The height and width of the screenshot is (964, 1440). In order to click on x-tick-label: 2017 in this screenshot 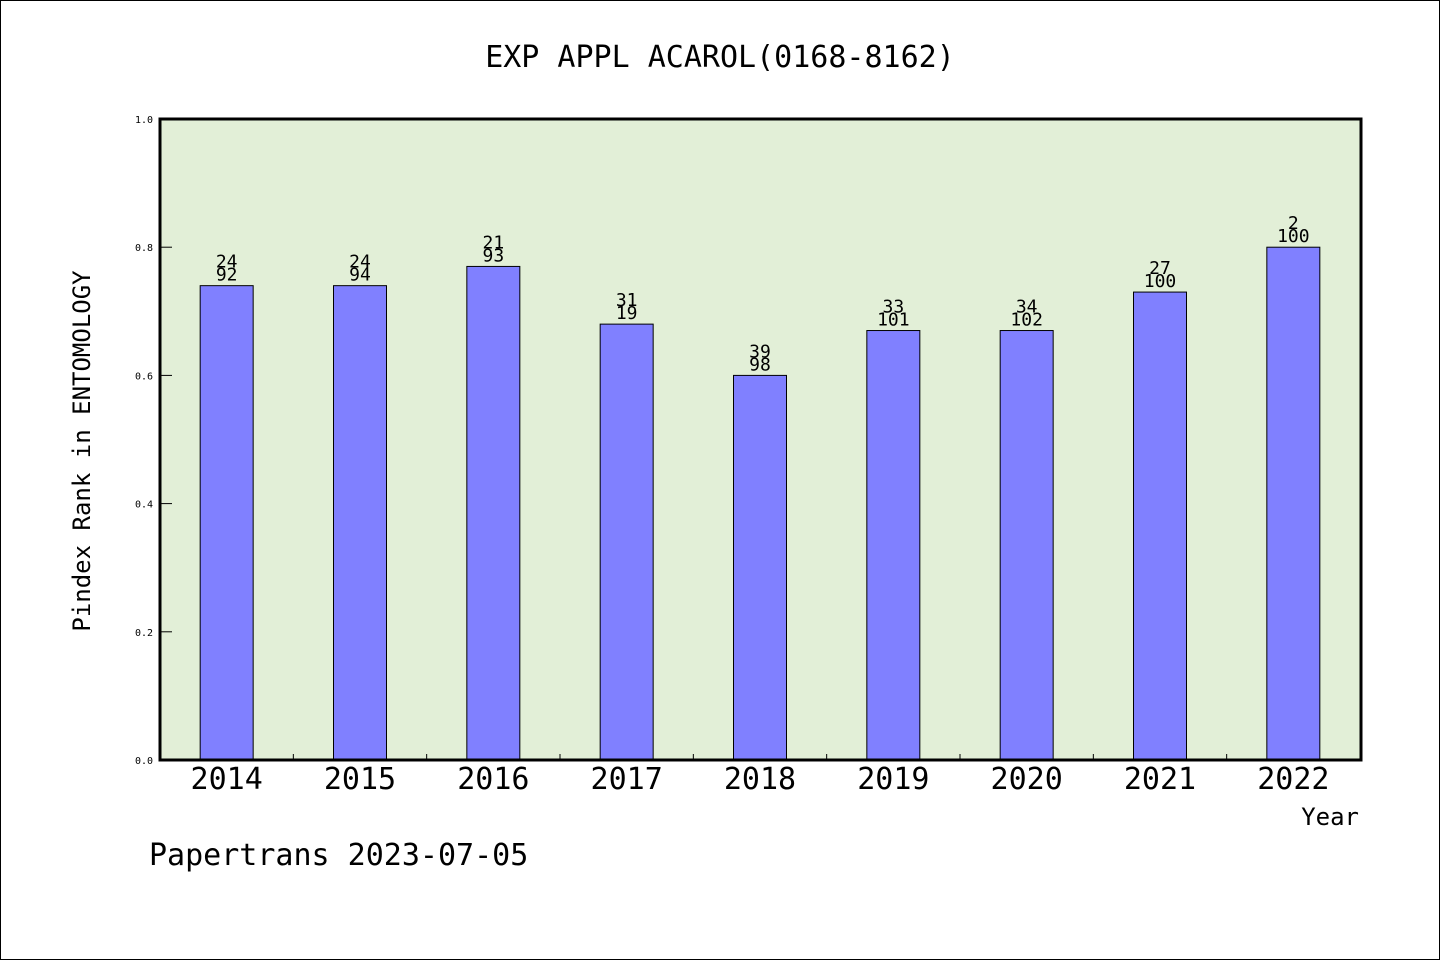, I will do `click(627, 779)`.